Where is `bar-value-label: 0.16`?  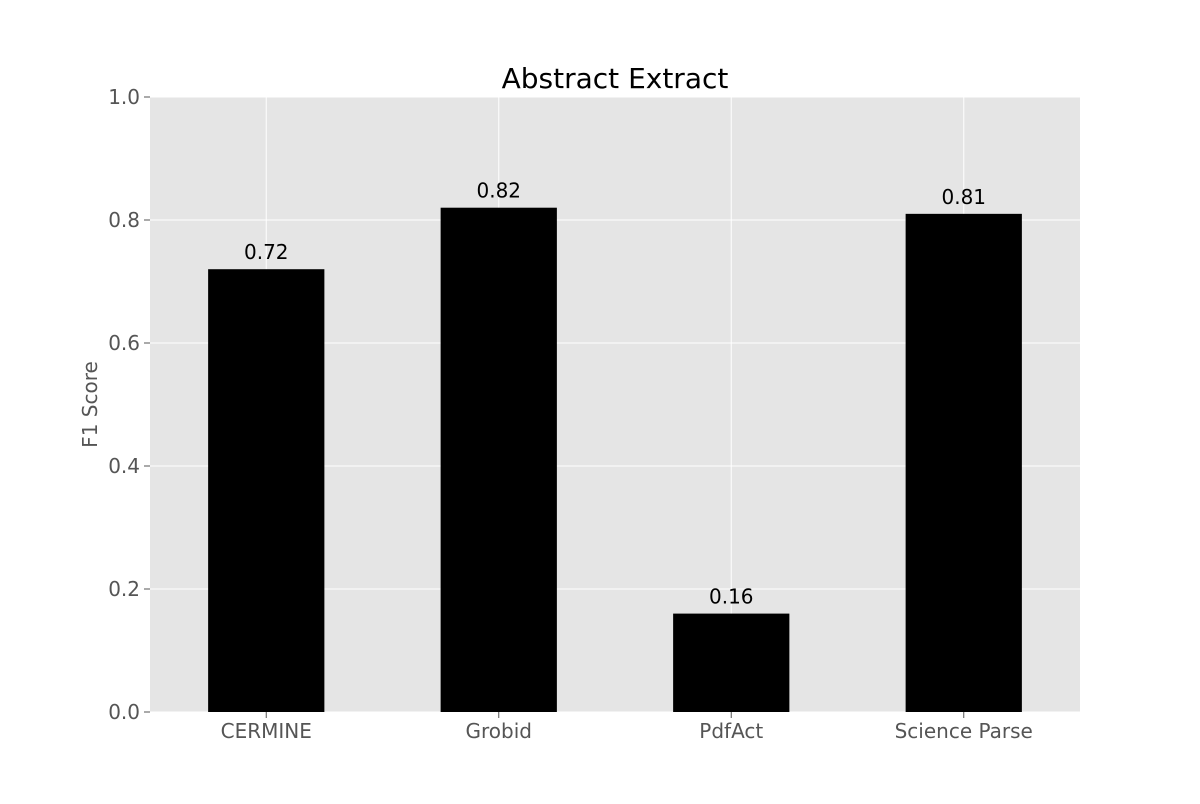
bar-value-label: 0.16 is located at coordinates (731, 597).